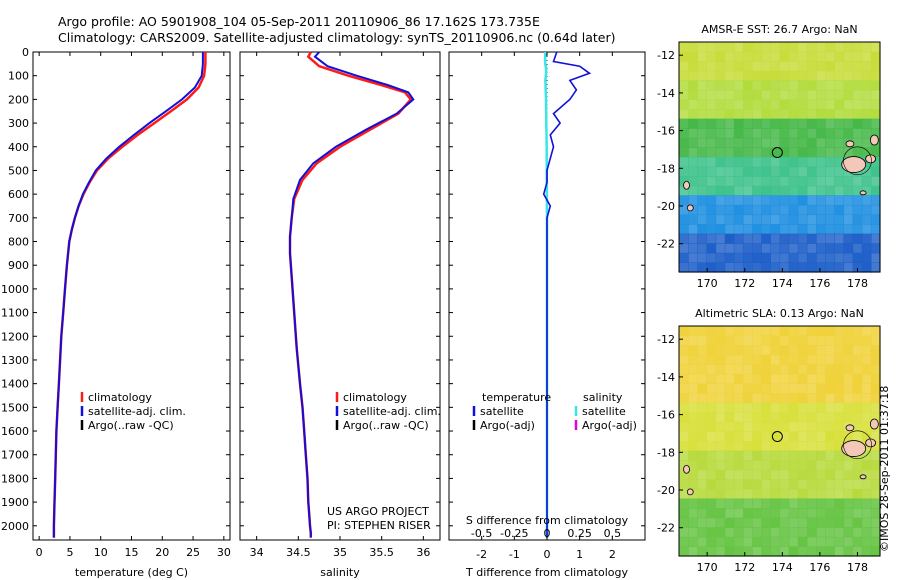  What do you see at coordinates (516, 397) in the screenshot?
I see `temperature-legend-title: temperature` at bounding box center [516, 397].